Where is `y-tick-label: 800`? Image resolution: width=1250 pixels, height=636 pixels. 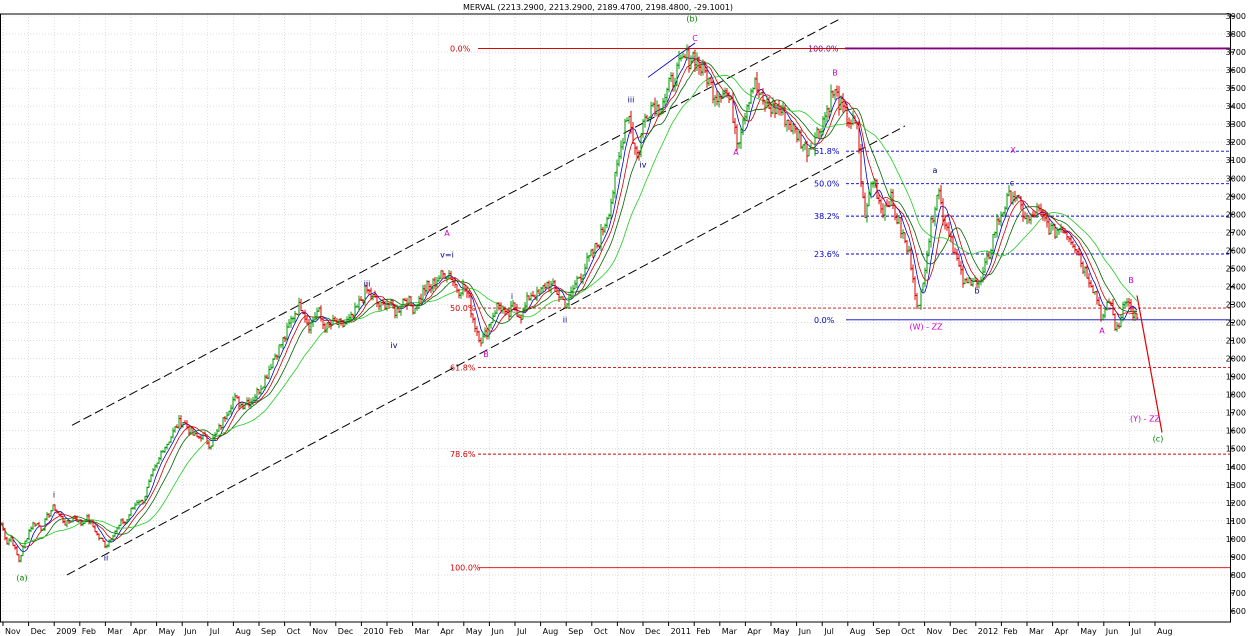
y-tick-label: 800 is located at coordinates (1238, 575).